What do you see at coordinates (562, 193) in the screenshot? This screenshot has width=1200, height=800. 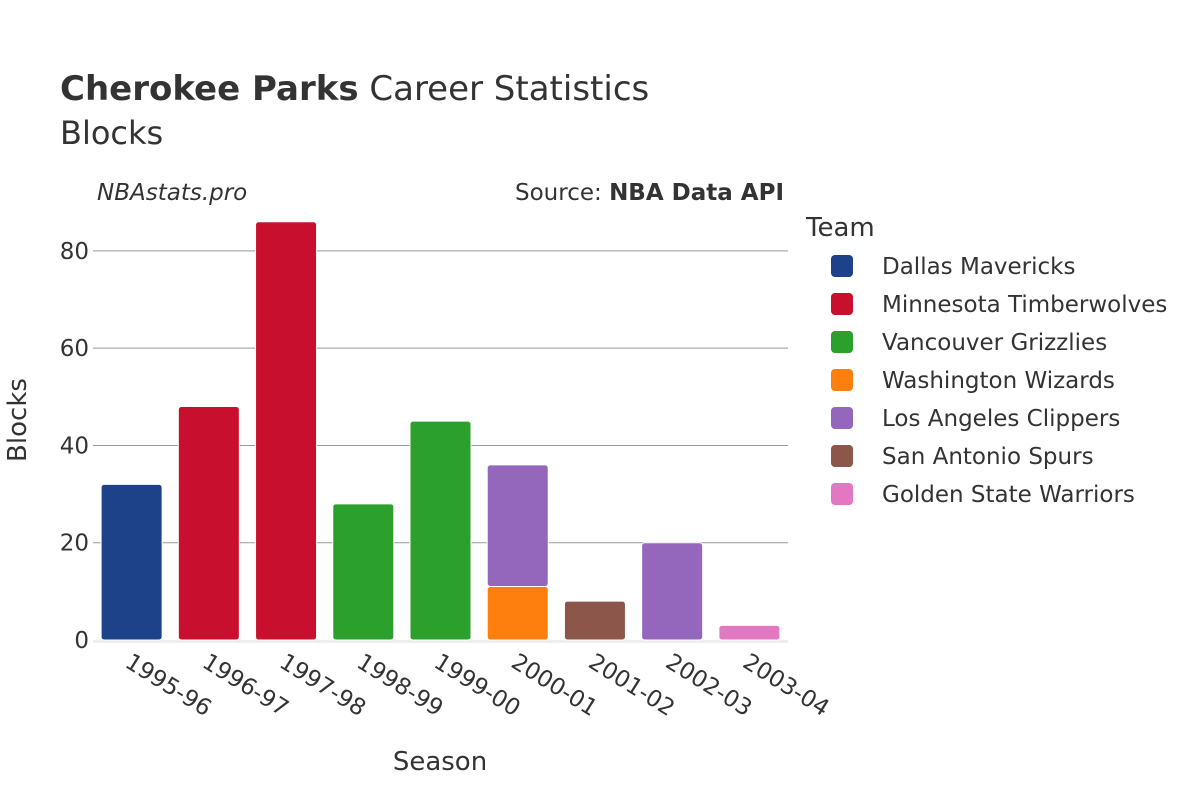 I see `source-prefix: Source:` at bounding box center [562, 193].